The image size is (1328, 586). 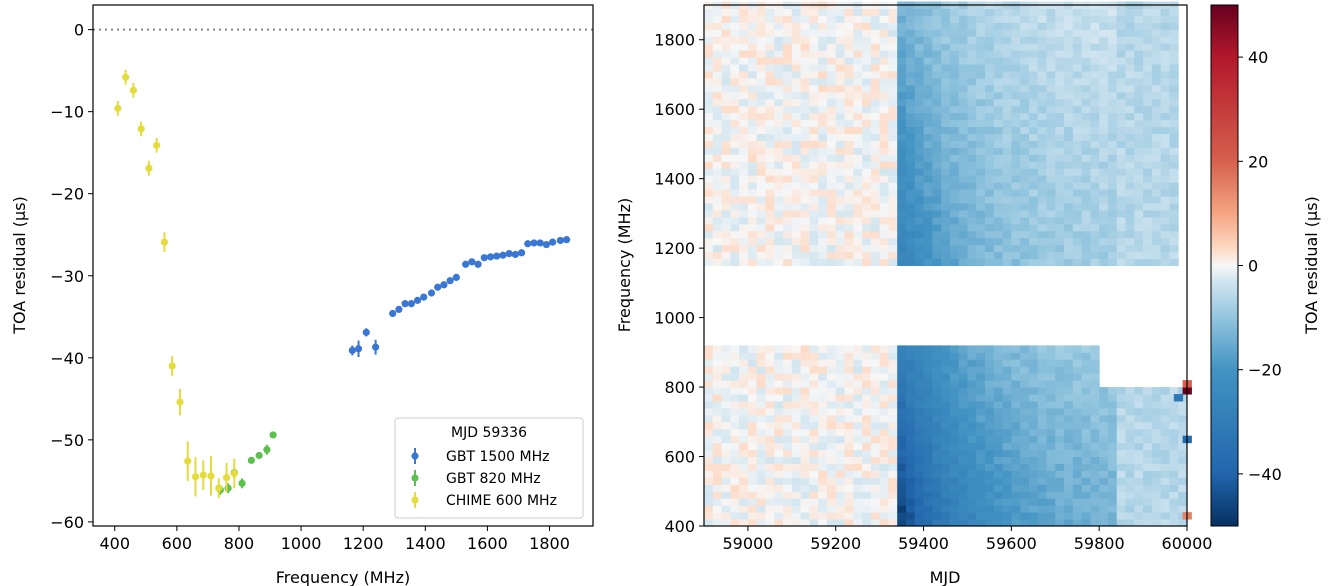 What do you see at coordinates (493, 479) in the screenshot?
I see `legend-label: GBT 820 MHz` at bounding box center [493, 479].